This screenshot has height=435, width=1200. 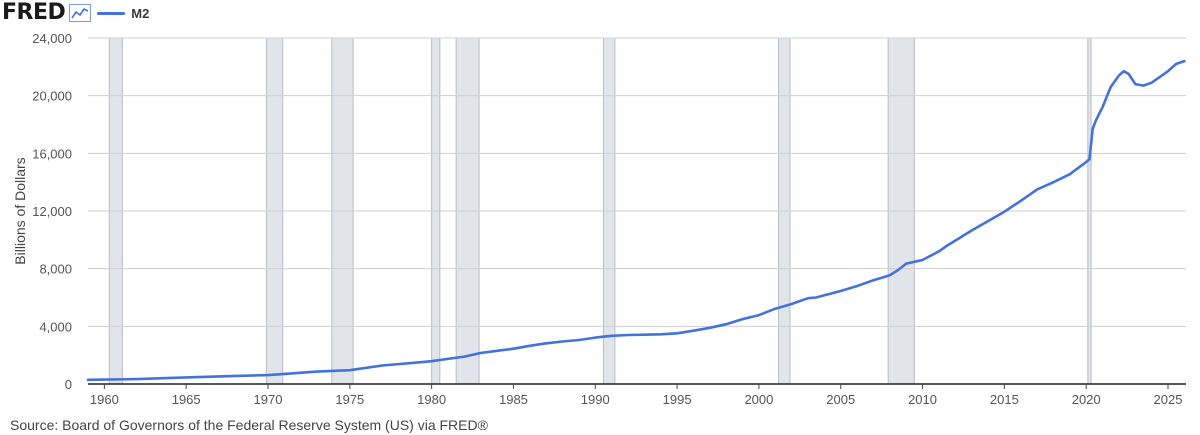 What do you see at coordinates (600, 13) in the screenshot?
I see `chart-header: FRED M2` at bounding box center [600, 13].